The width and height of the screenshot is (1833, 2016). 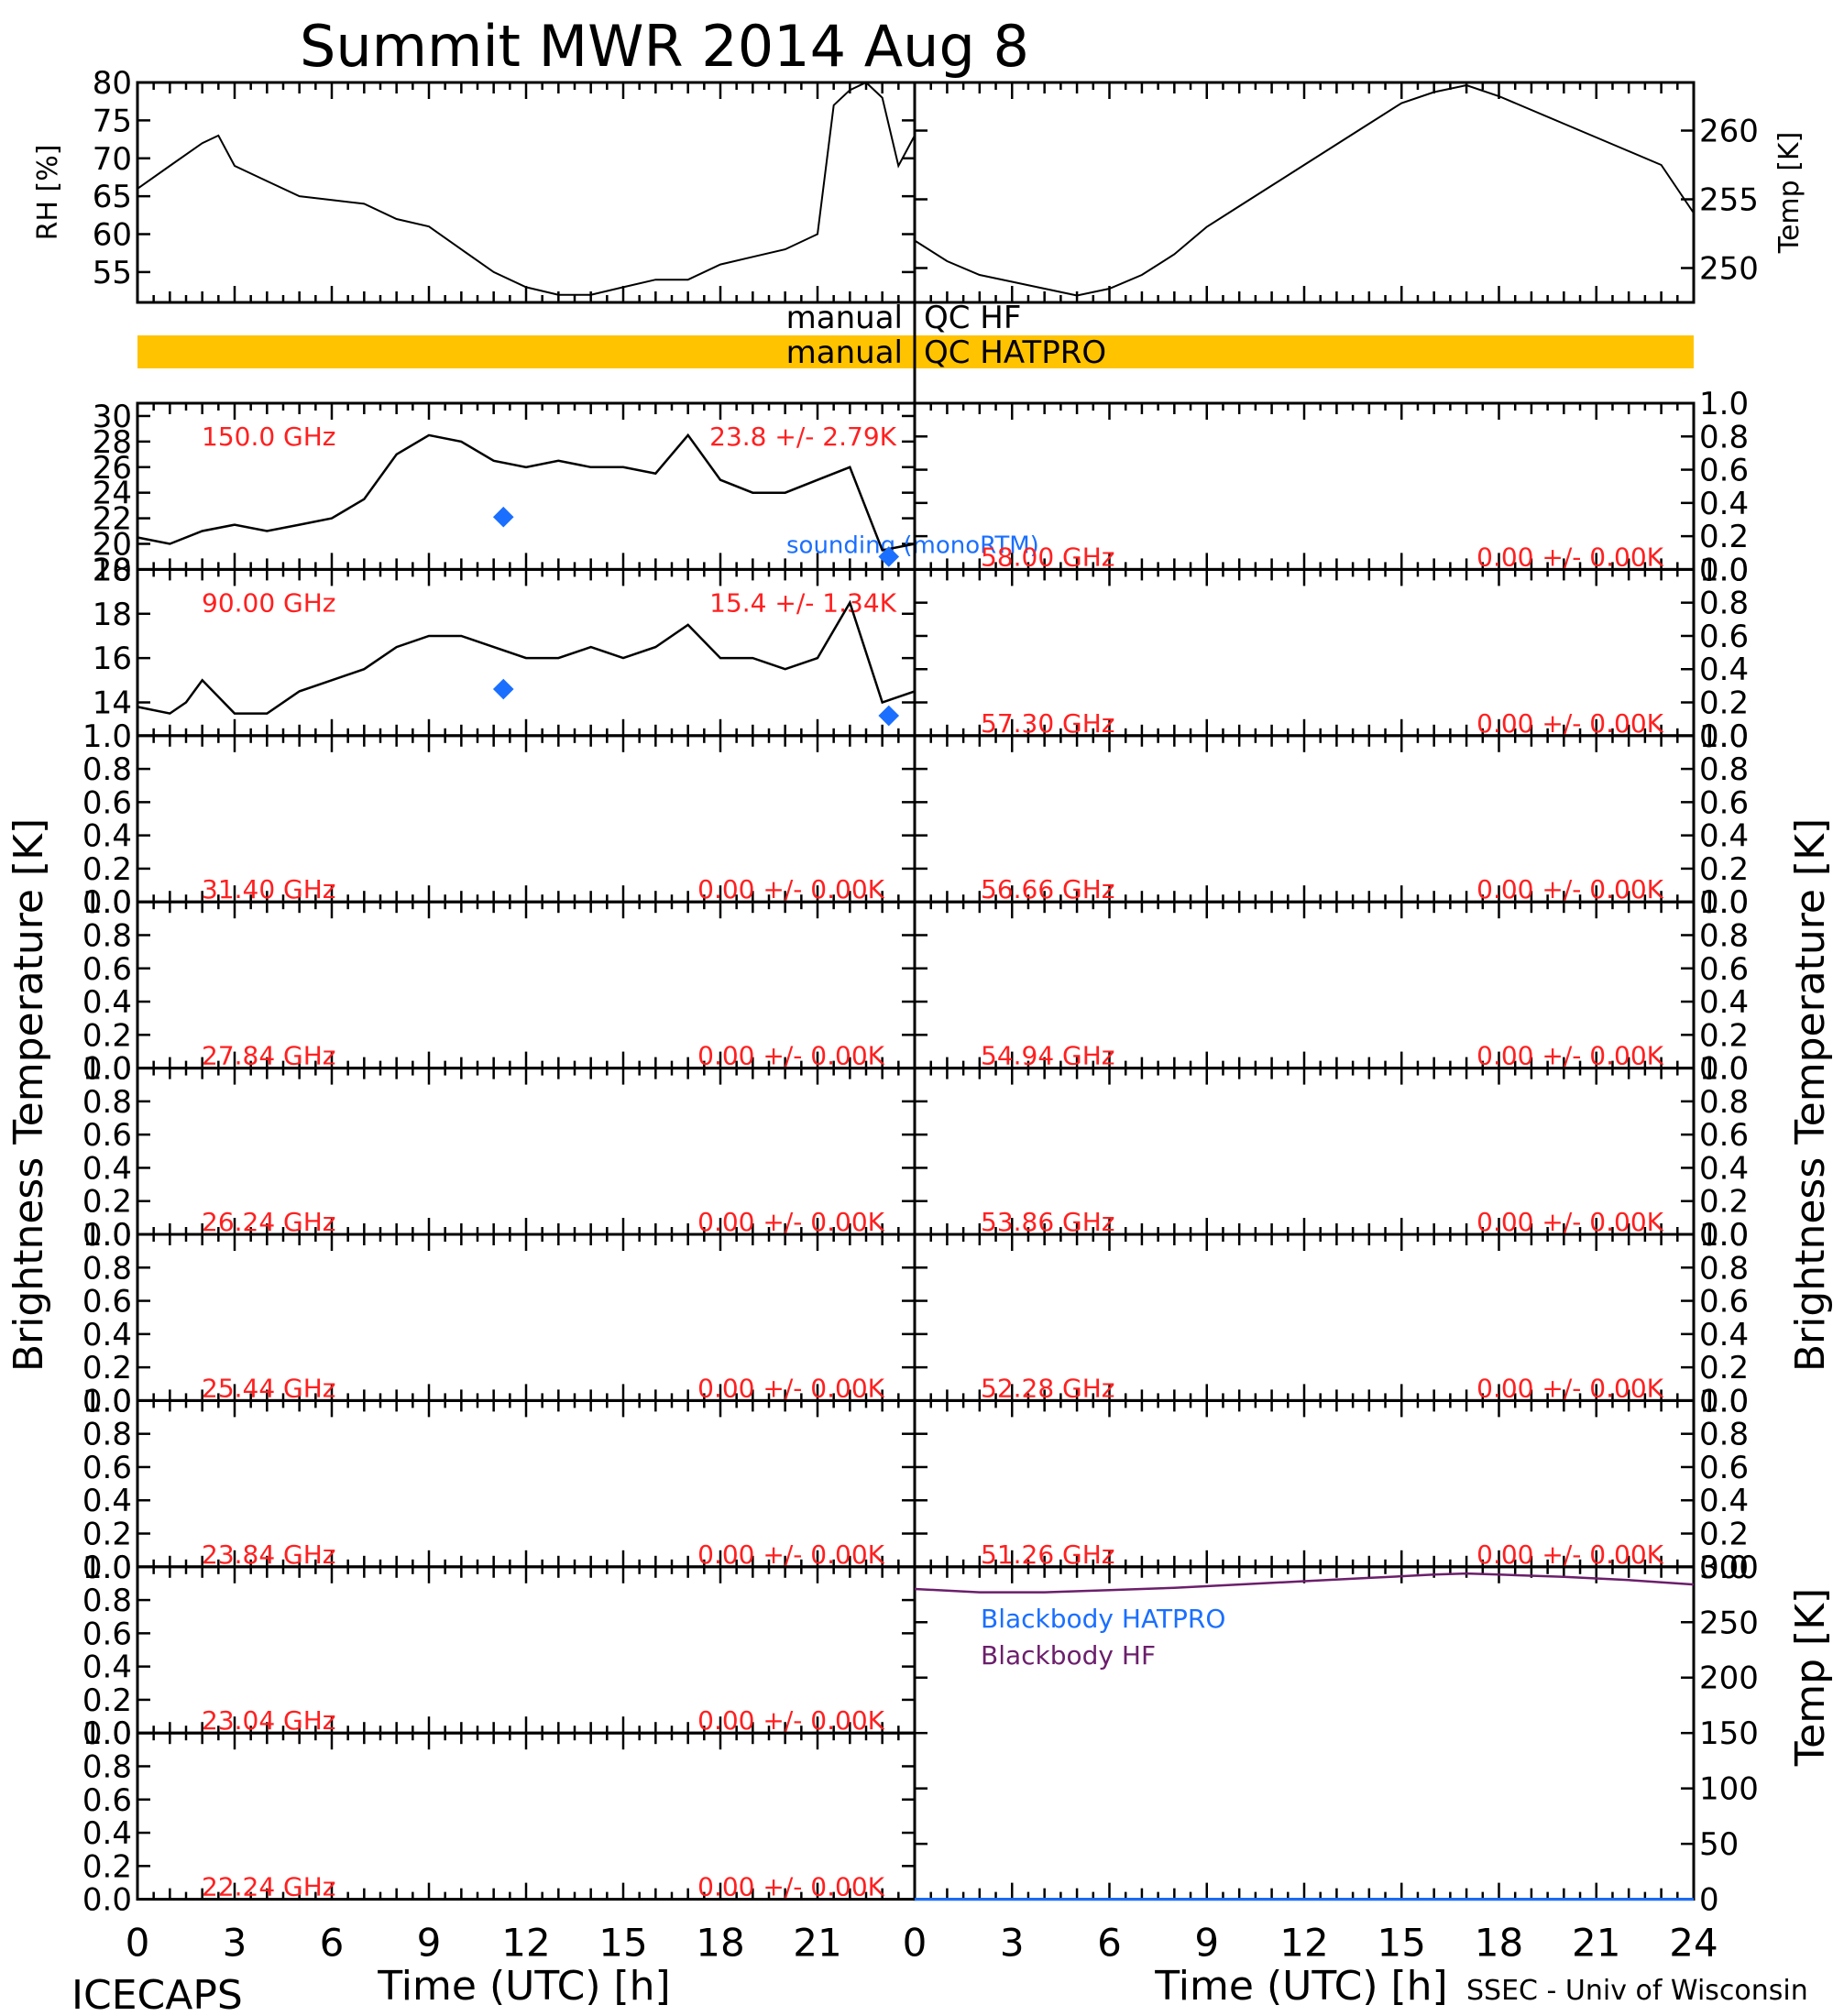 What do you see at coordinates (1596, 1943) in the screenshot?
I see `x-tick-label-right: 21` at bounding box center [1596, 1943].